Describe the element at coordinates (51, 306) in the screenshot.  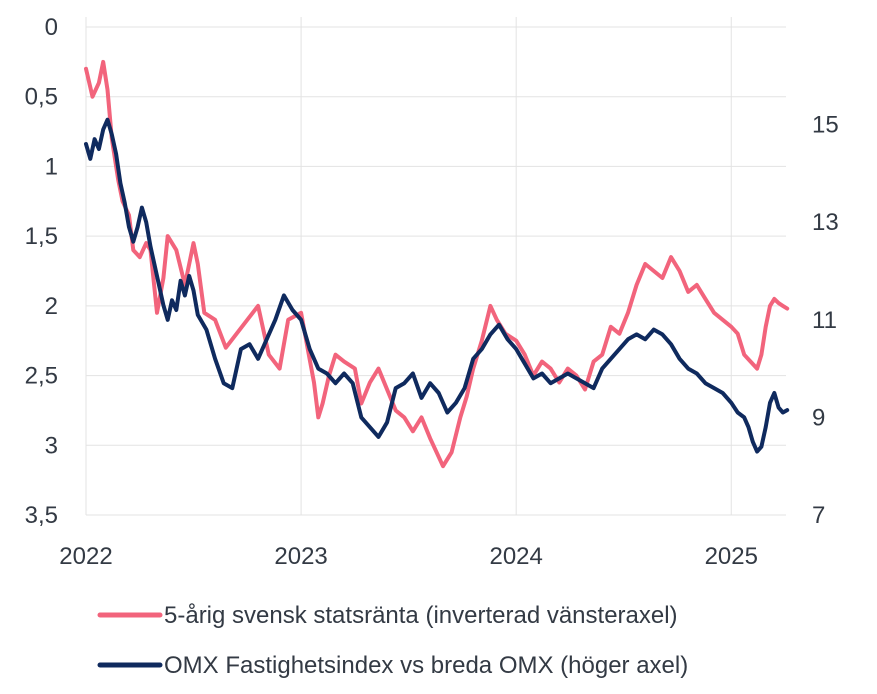
I see `left-tick-label: 2` at that location.